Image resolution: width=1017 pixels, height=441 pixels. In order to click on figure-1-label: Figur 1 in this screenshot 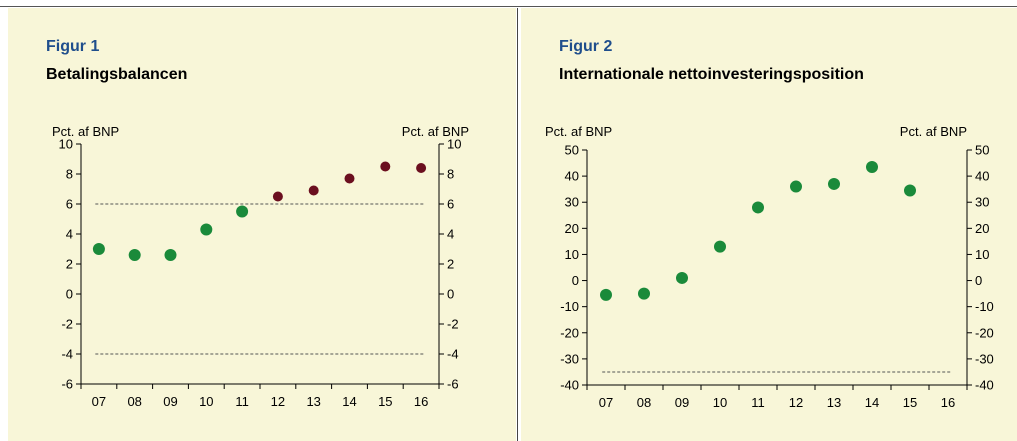, I will do `click(73, 46)`.